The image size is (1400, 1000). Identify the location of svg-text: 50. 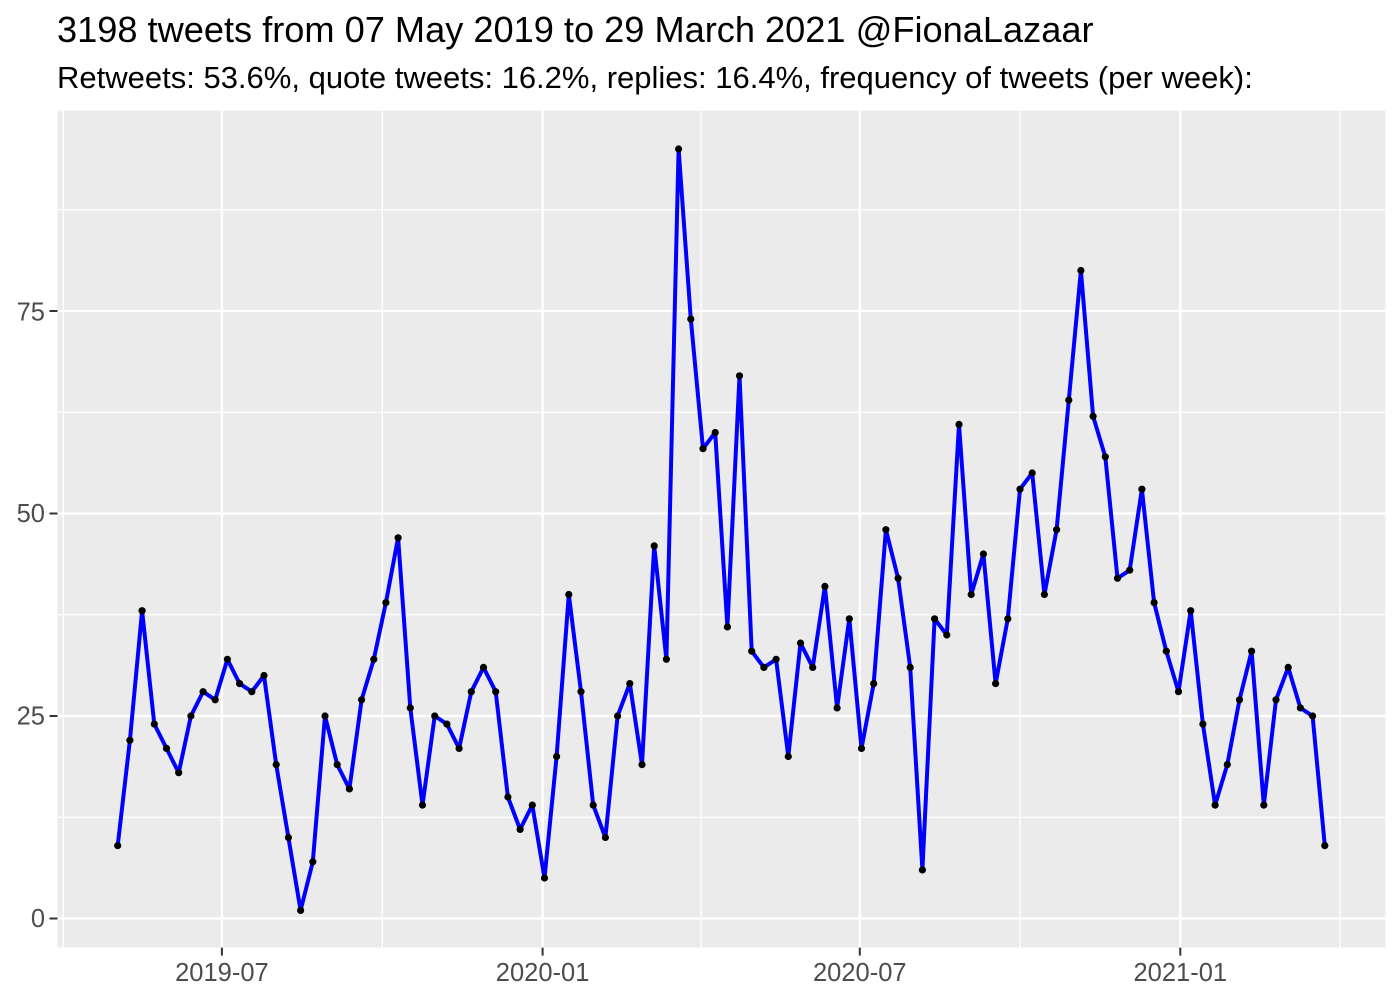
(31, 514).